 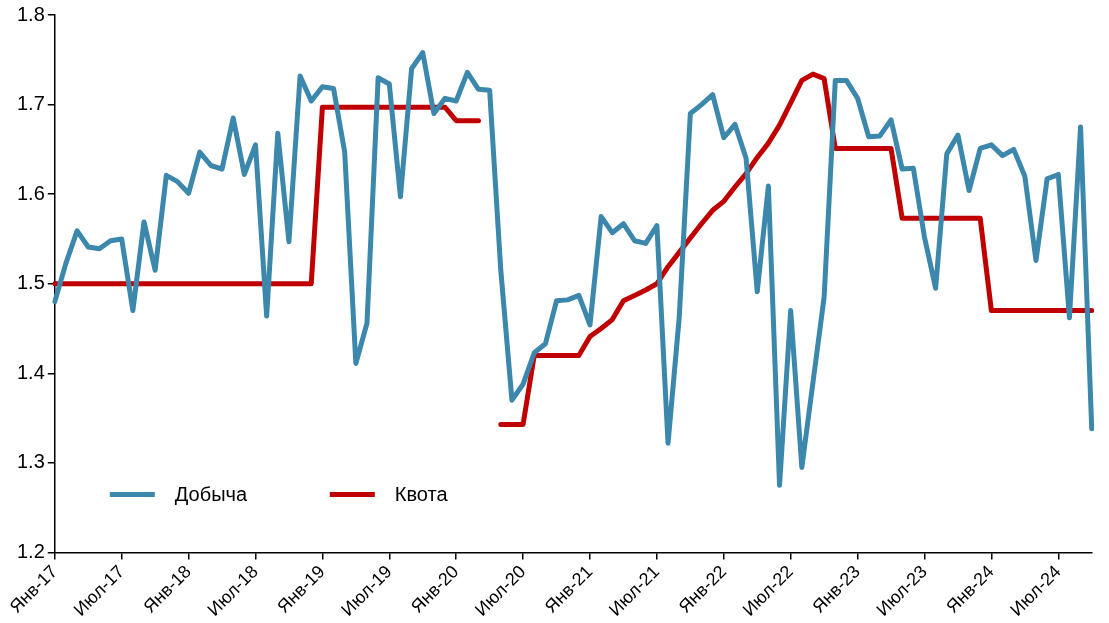 What do you see at coordinates (30, 371) in the screenshot?
I see `y-tick-label: 1.4` at bounding box center [30, 371].